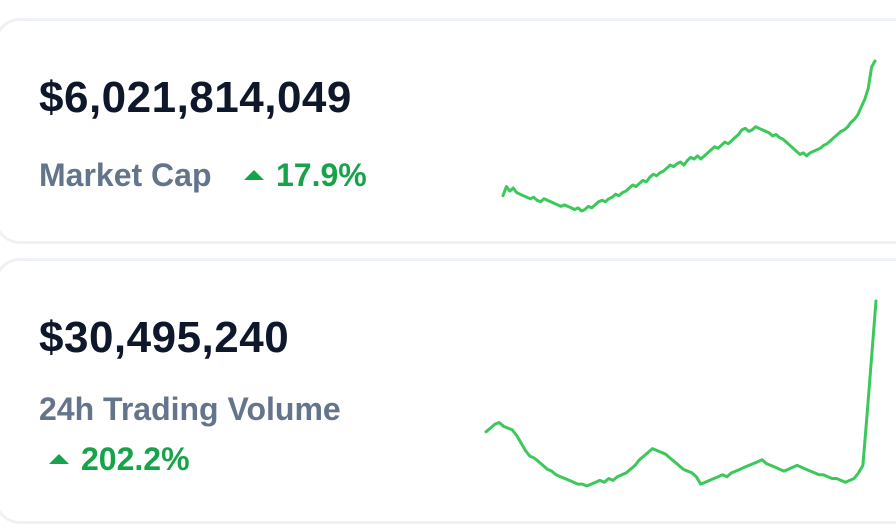 This screenshot has height=529, width=896. I want to click on market-cap-change: 17.9%, so click(305, 175).